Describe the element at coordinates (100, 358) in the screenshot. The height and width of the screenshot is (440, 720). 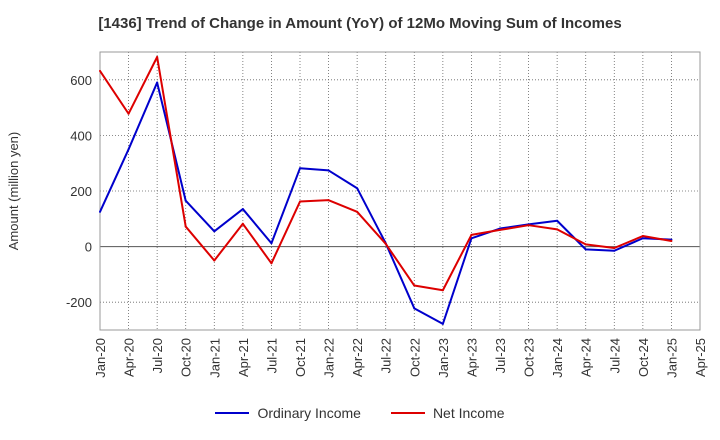
I see `x-tick-label: Jan-20` at that location.